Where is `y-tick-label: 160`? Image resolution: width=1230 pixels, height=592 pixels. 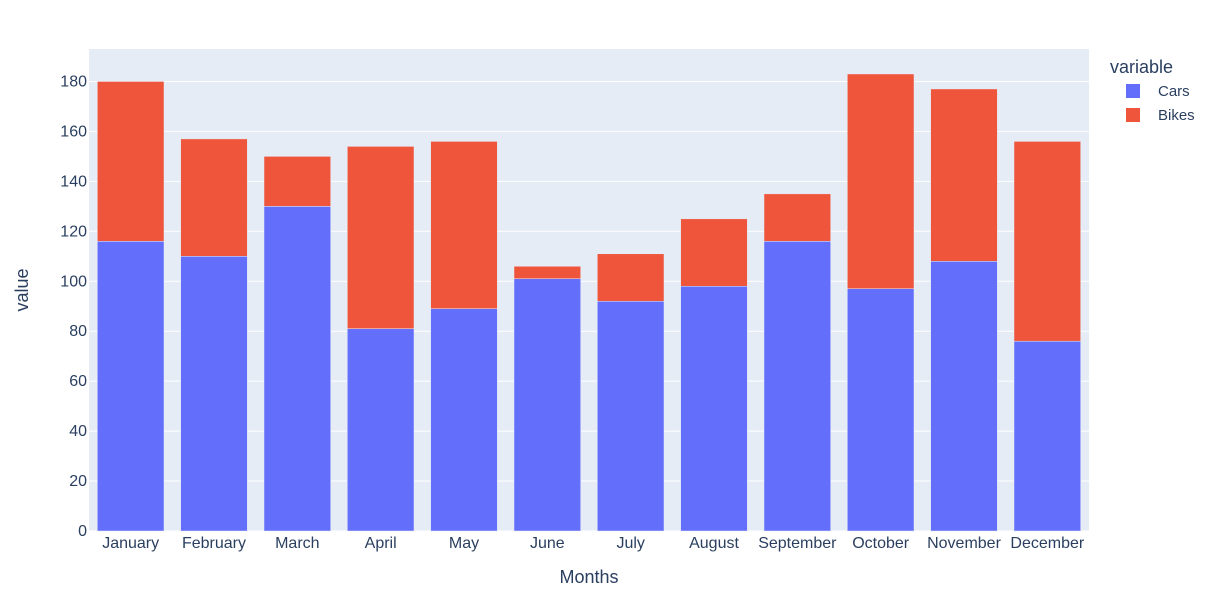 y-tick-label: 160 is located at coordinates (73, 131).